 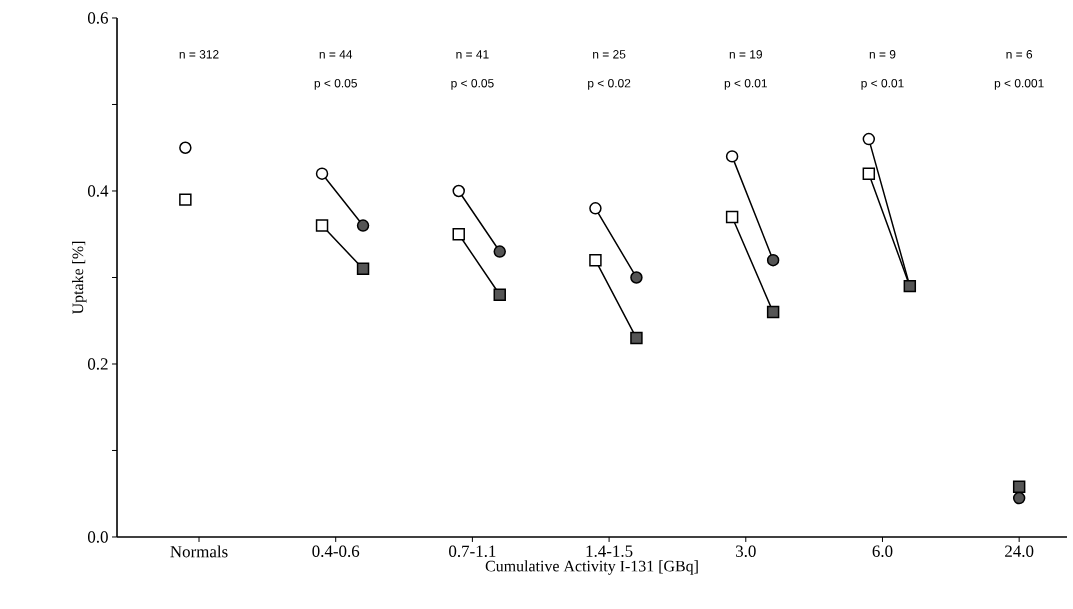 What do you see at coordinates (472, 551) in the screenshot?
I see `x-tick-label: 0.7-1.1` at bounding box center [472, 551].